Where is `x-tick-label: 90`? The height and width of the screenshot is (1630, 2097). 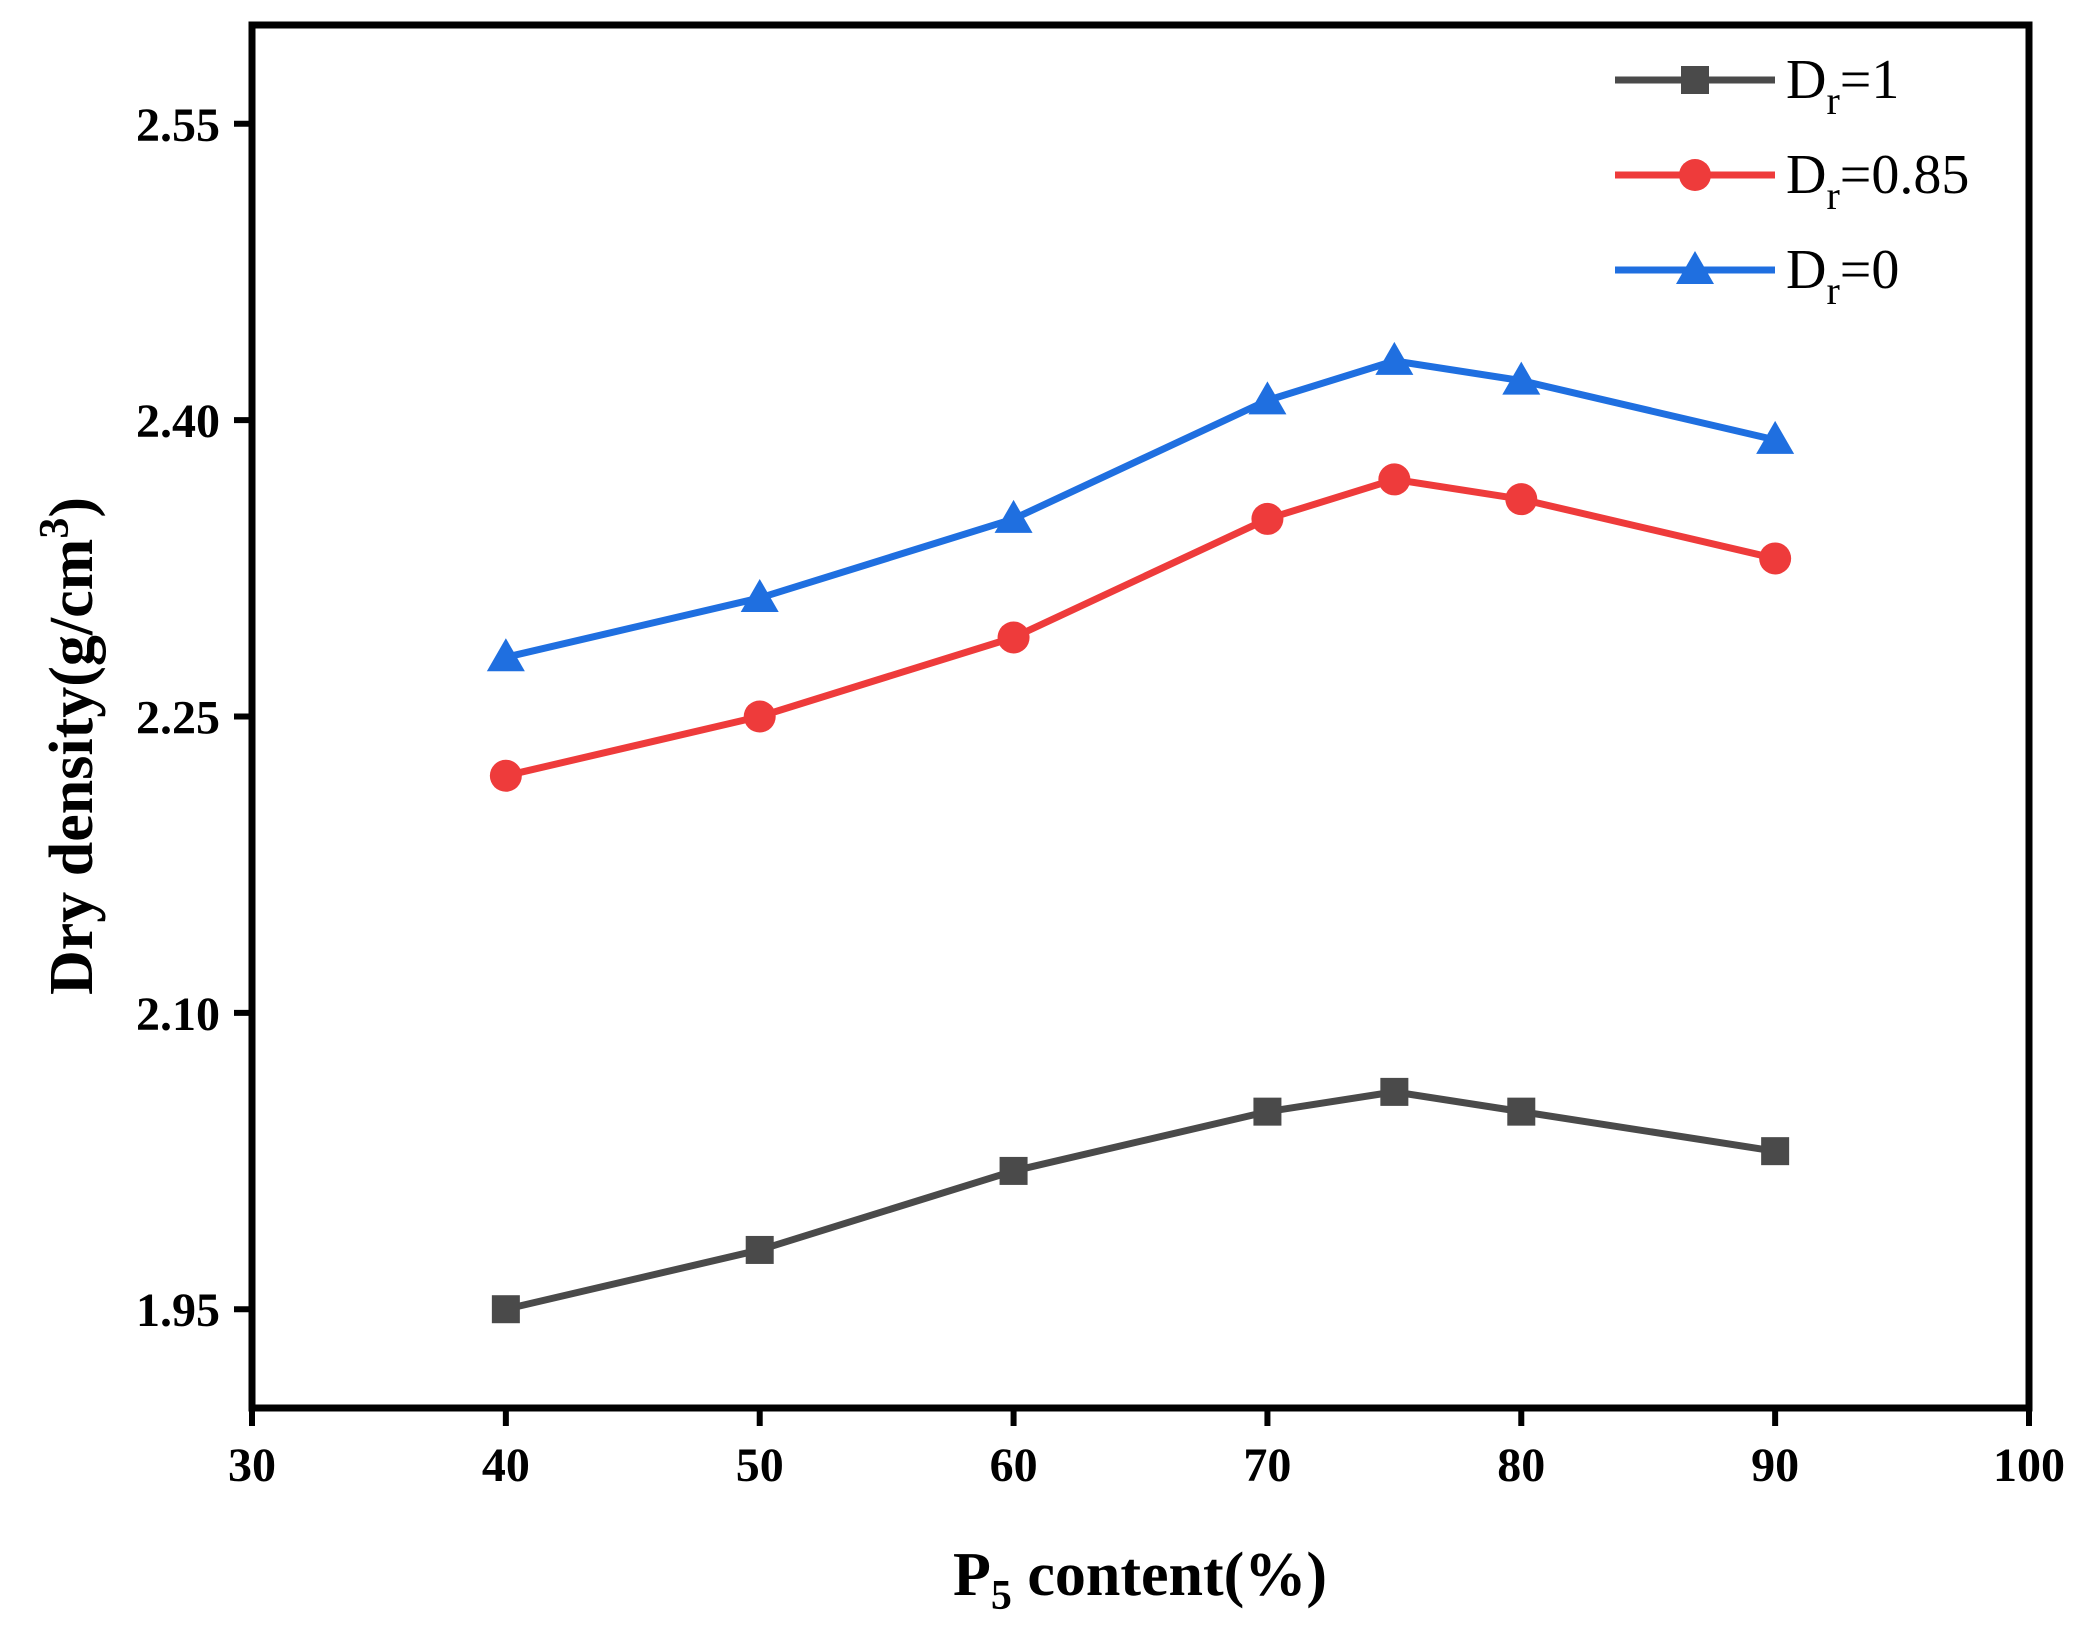 x-tick-label: 90 is located at coordinates (1775, 1465).